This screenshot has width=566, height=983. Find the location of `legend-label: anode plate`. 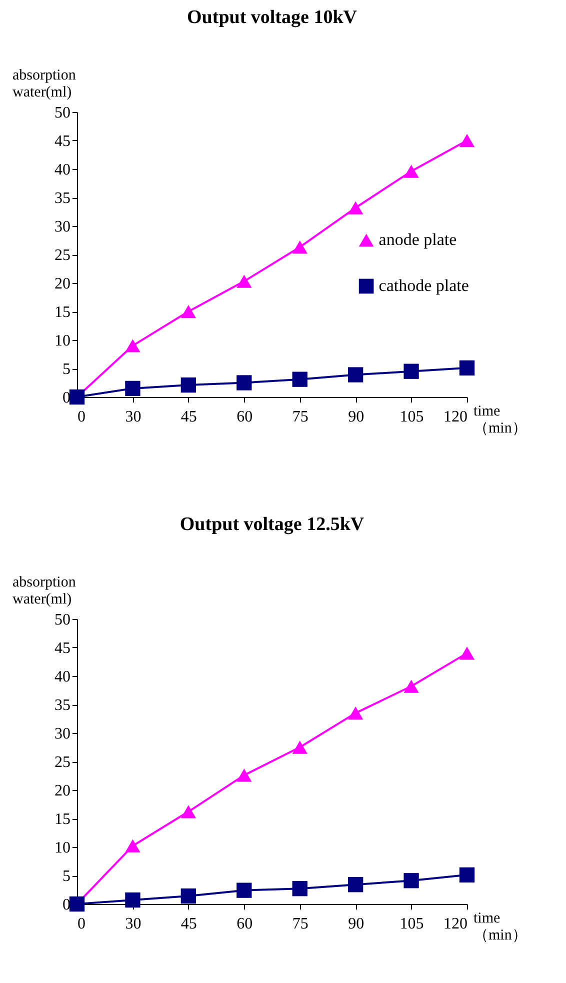

legend-label: anode plate is located at coordinates (417, 240).